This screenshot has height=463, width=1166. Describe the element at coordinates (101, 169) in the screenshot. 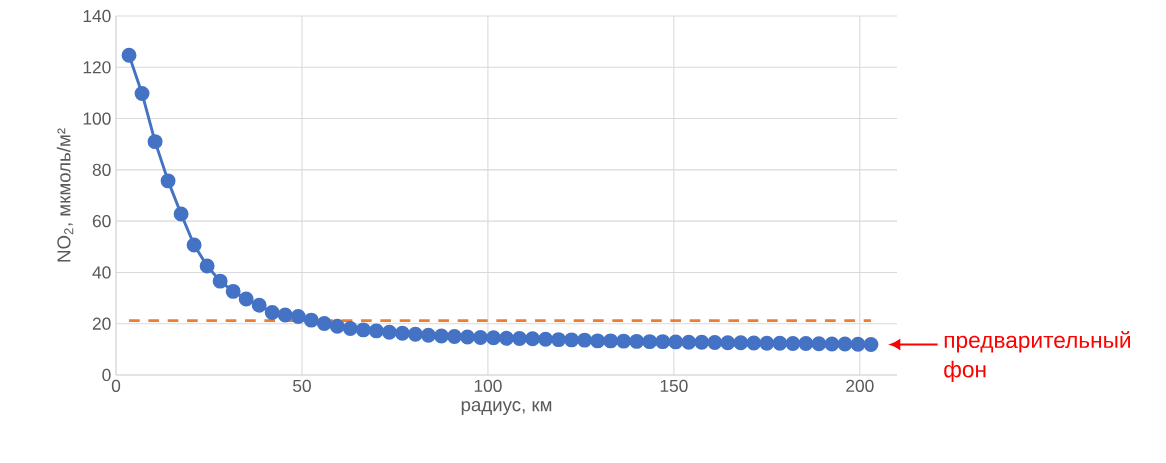

I see `y-tick-label: 80` at that location.